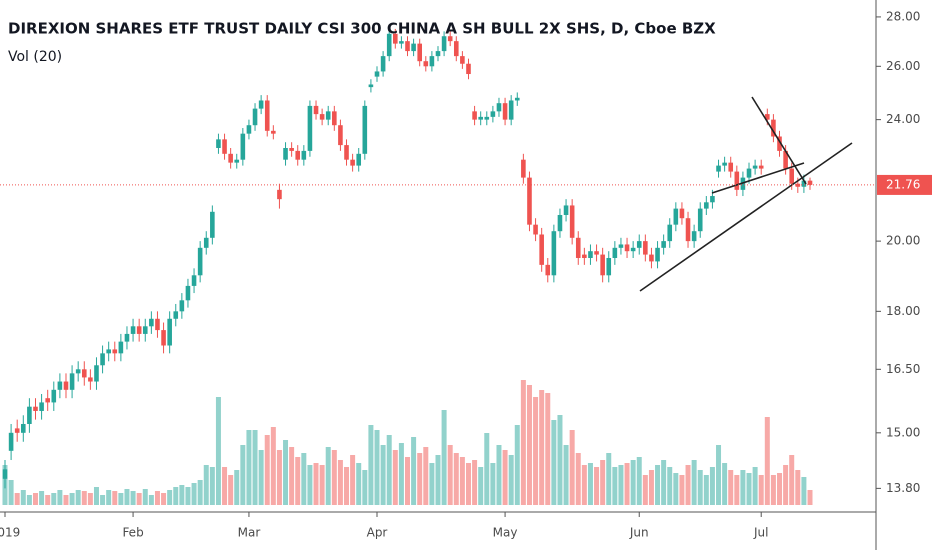  I want to click on trend-line, so click(746, 217).